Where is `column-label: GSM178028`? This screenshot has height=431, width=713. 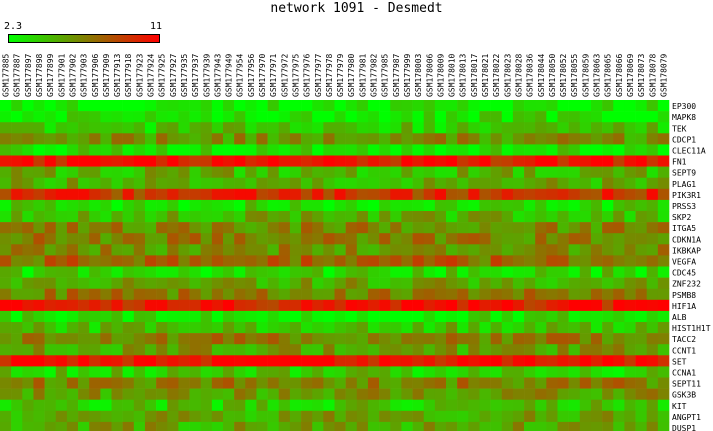
column-label: GSM178028 is located at coordinates (518, 75).